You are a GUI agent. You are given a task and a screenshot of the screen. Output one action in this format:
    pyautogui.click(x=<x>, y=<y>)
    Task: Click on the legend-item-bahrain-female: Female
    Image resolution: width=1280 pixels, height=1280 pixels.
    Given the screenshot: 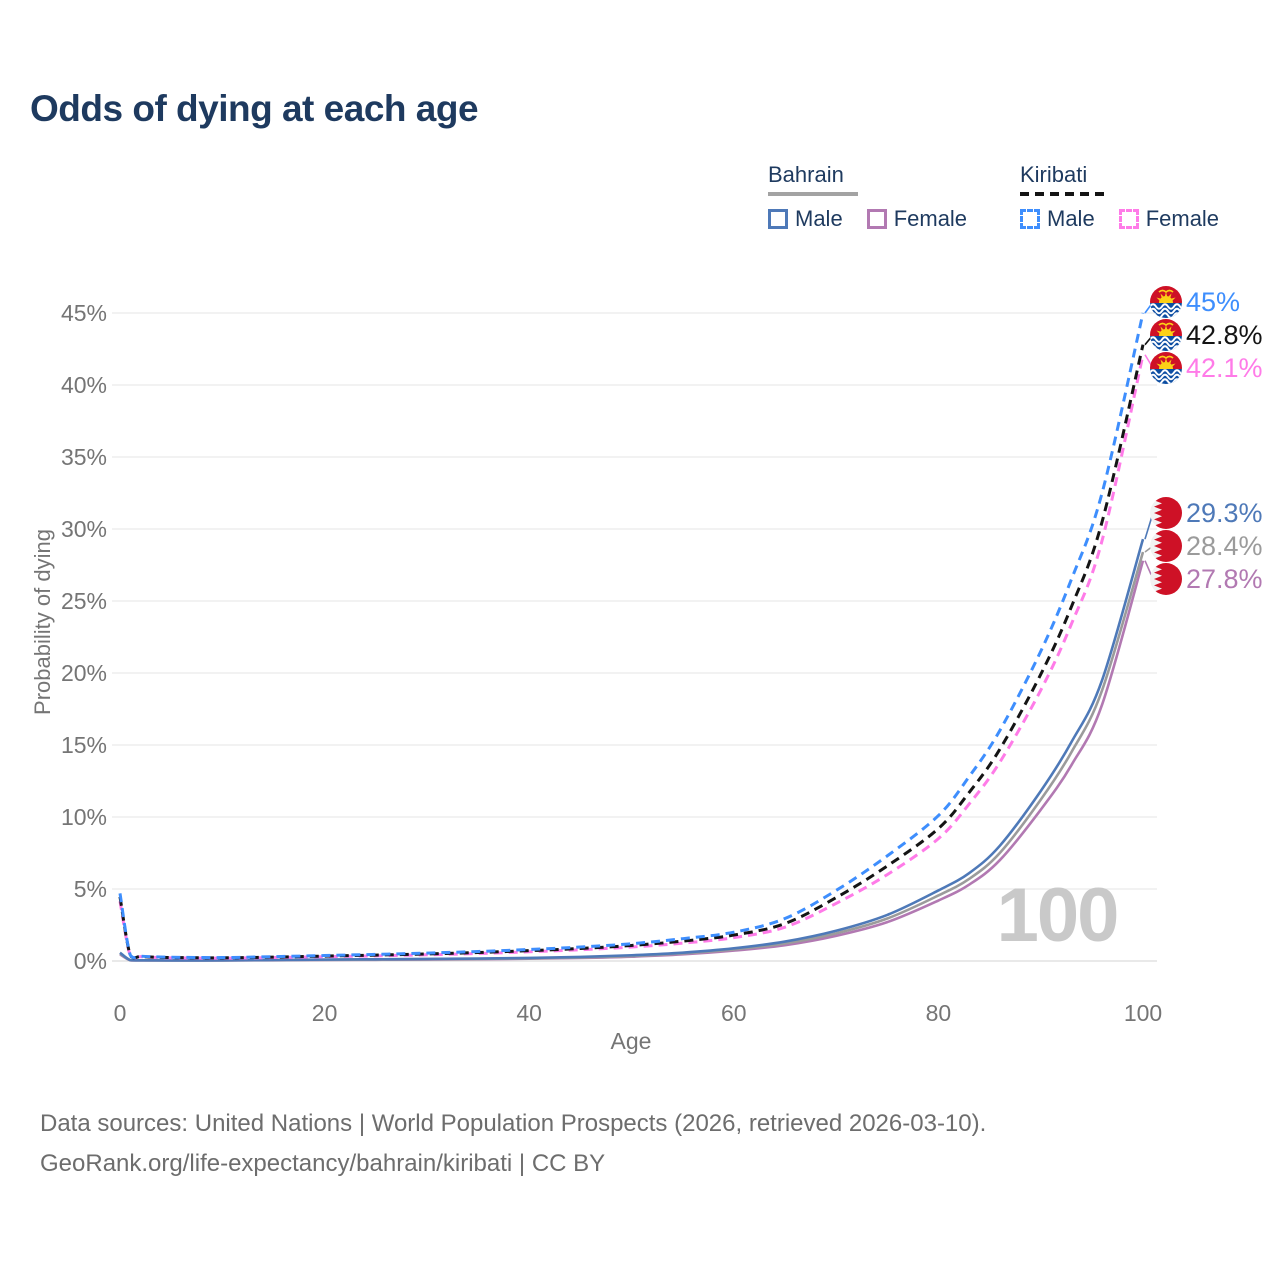 What is the action you would take?
    pyautogui.click(x=917, y=219)
    